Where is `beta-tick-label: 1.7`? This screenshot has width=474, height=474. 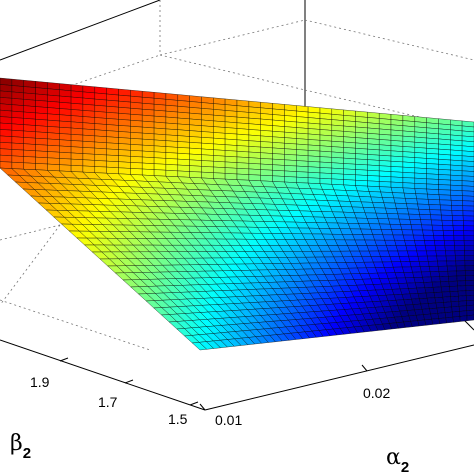
beta-tick-label: 1.7 is located at coordinates (108, 402).